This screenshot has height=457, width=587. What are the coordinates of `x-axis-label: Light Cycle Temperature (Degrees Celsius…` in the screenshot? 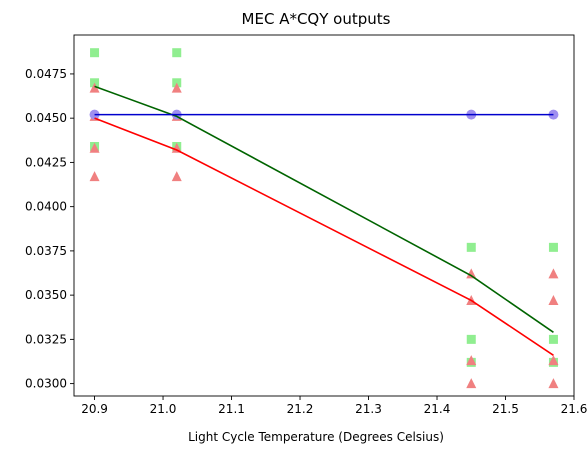 It's located at (316, 437).